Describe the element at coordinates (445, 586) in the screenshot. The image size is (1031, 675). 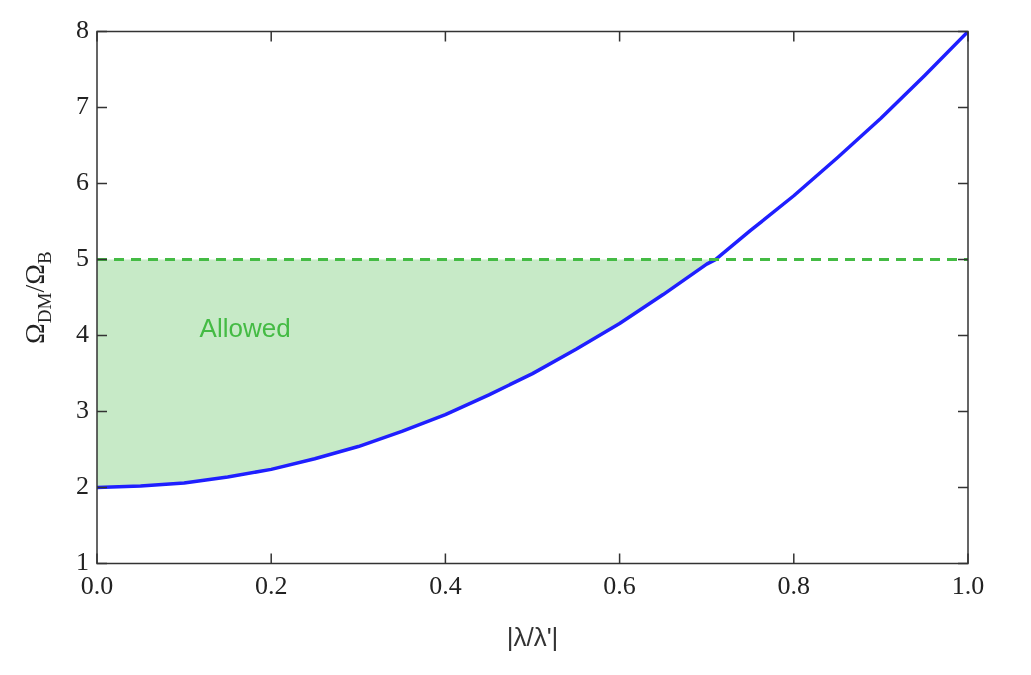
I see `x-tick-label: 0.4` at that location.